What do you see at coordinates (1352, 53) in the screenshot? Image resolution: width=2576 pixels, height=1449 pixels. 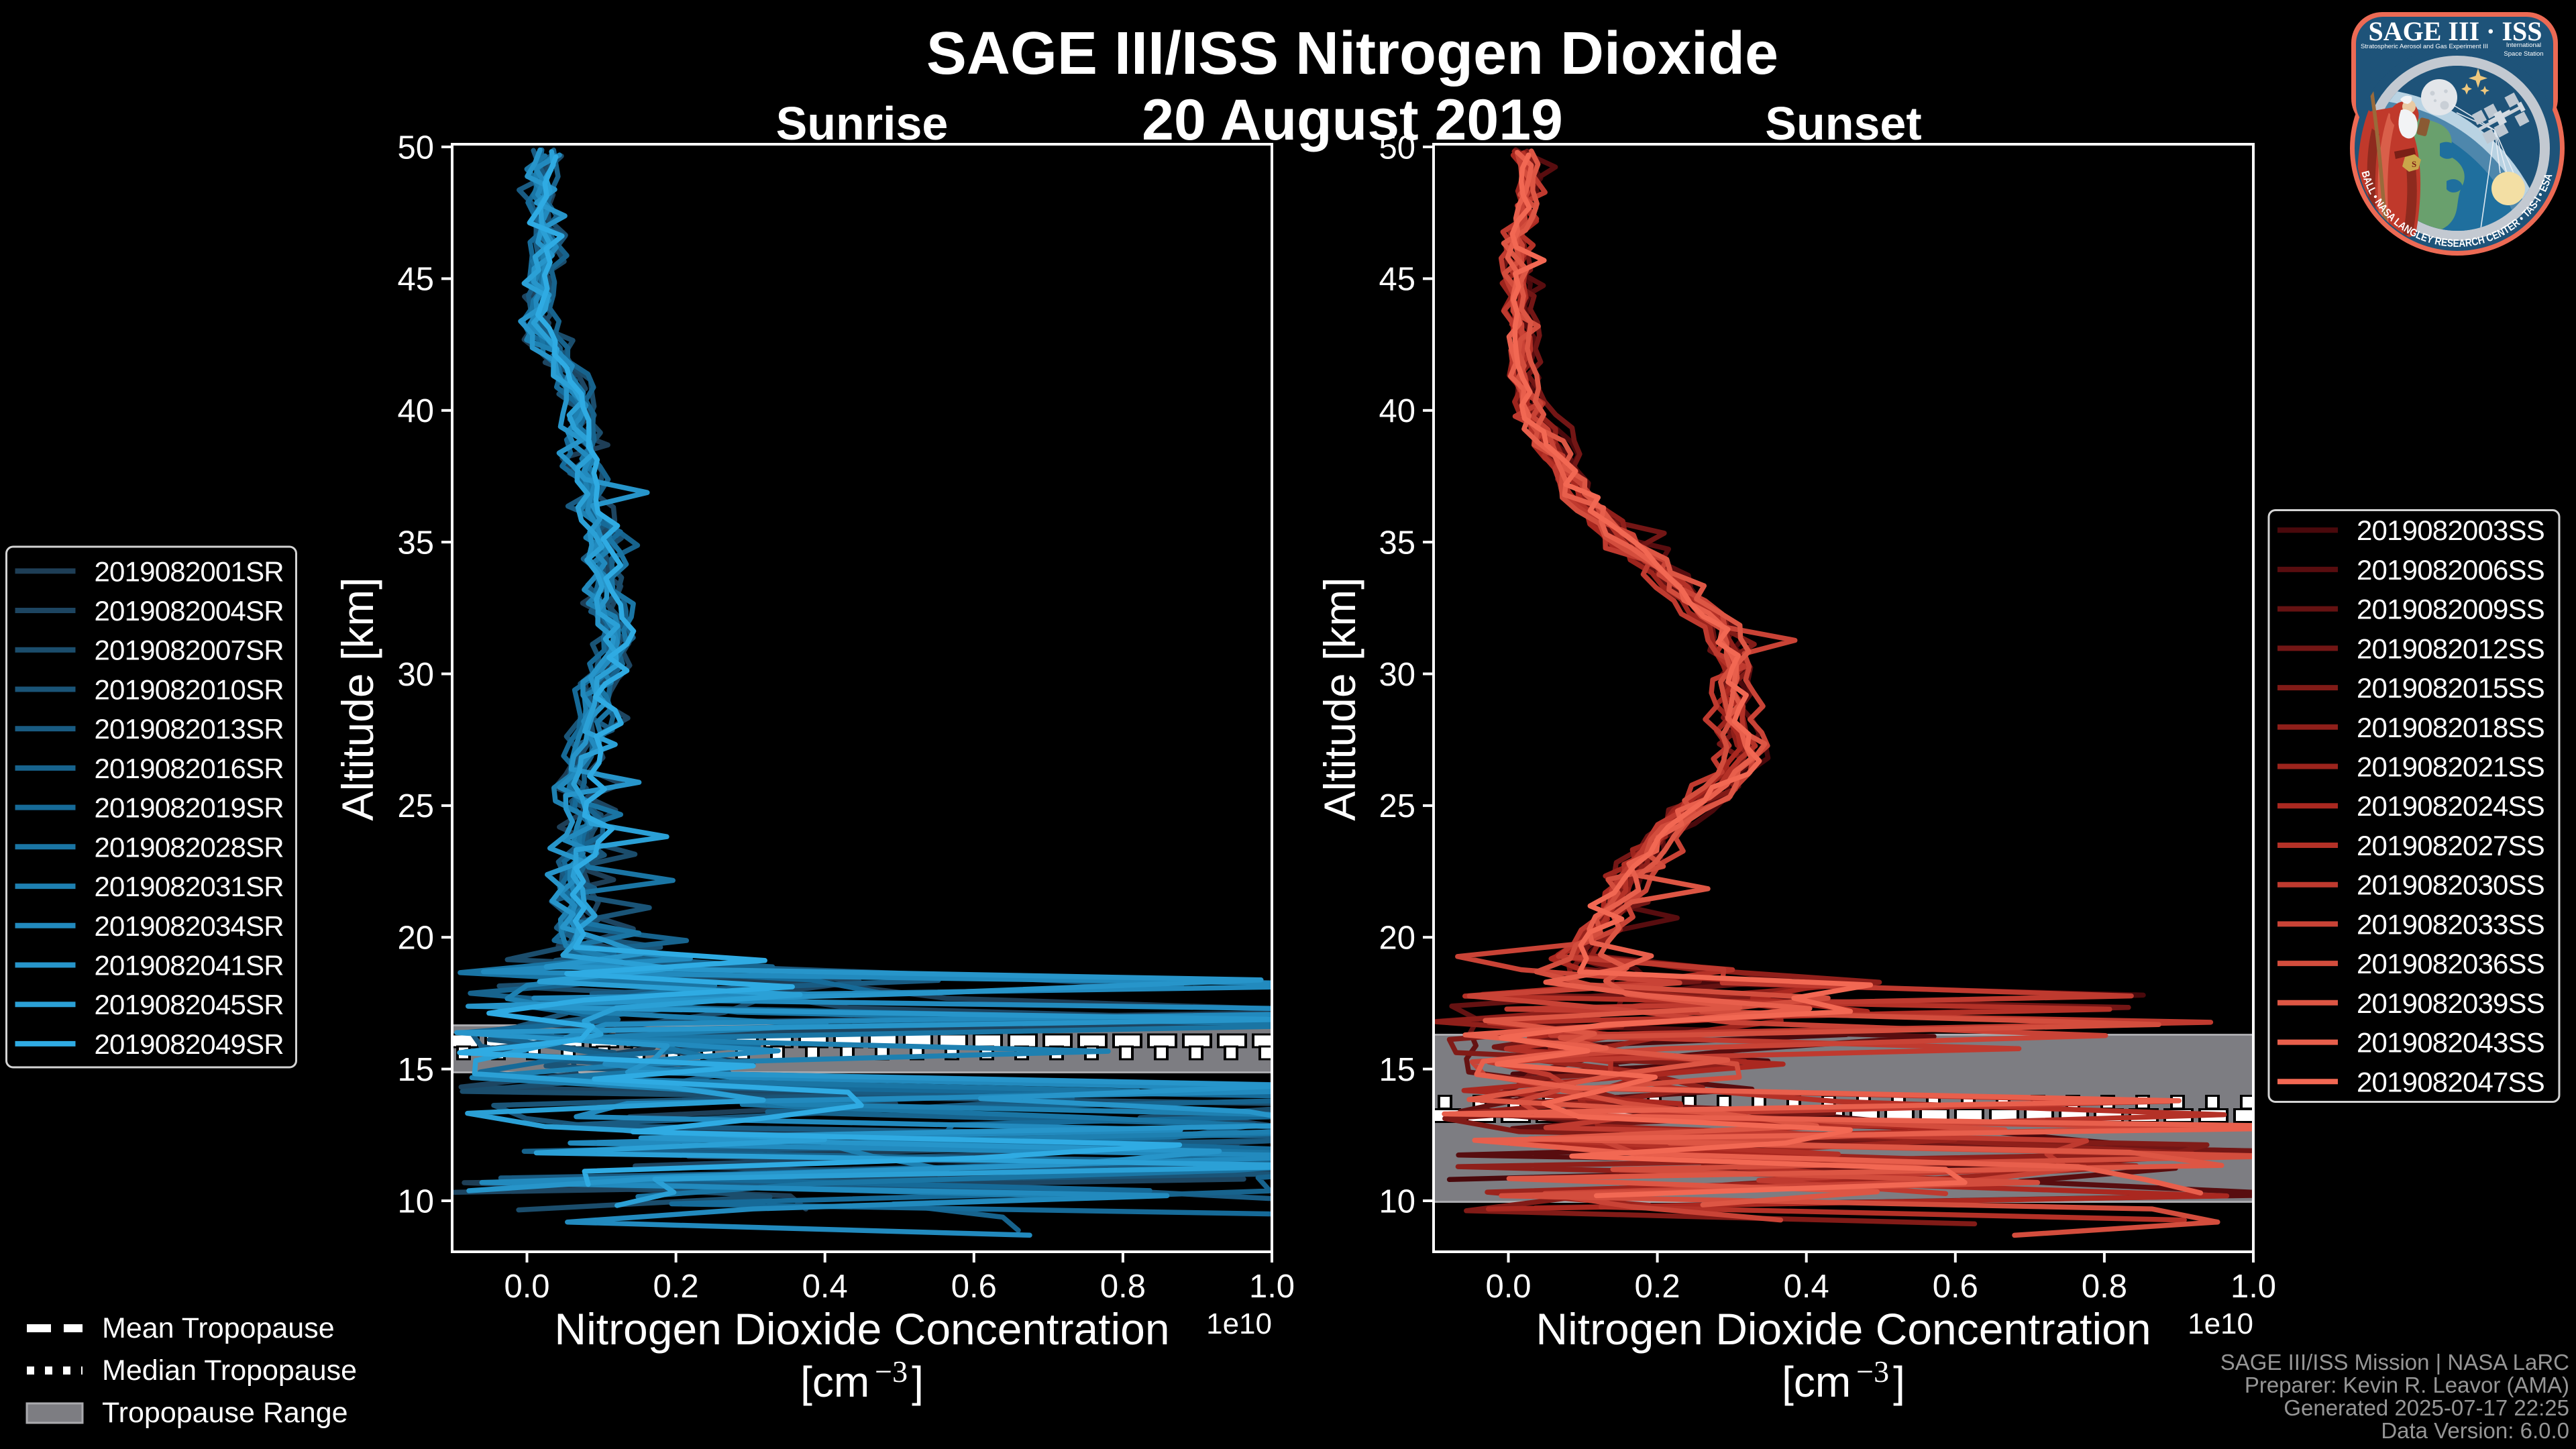 I see `svg-text: SAGE III/ISS Nitrogen Dioxide` at bounding box center [1352, 53].